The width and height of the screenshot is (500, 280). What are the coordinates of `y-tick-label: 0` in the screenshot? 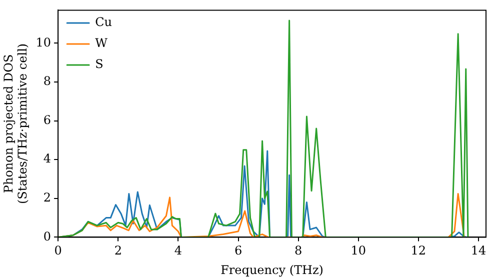 It's located at (47, 236).